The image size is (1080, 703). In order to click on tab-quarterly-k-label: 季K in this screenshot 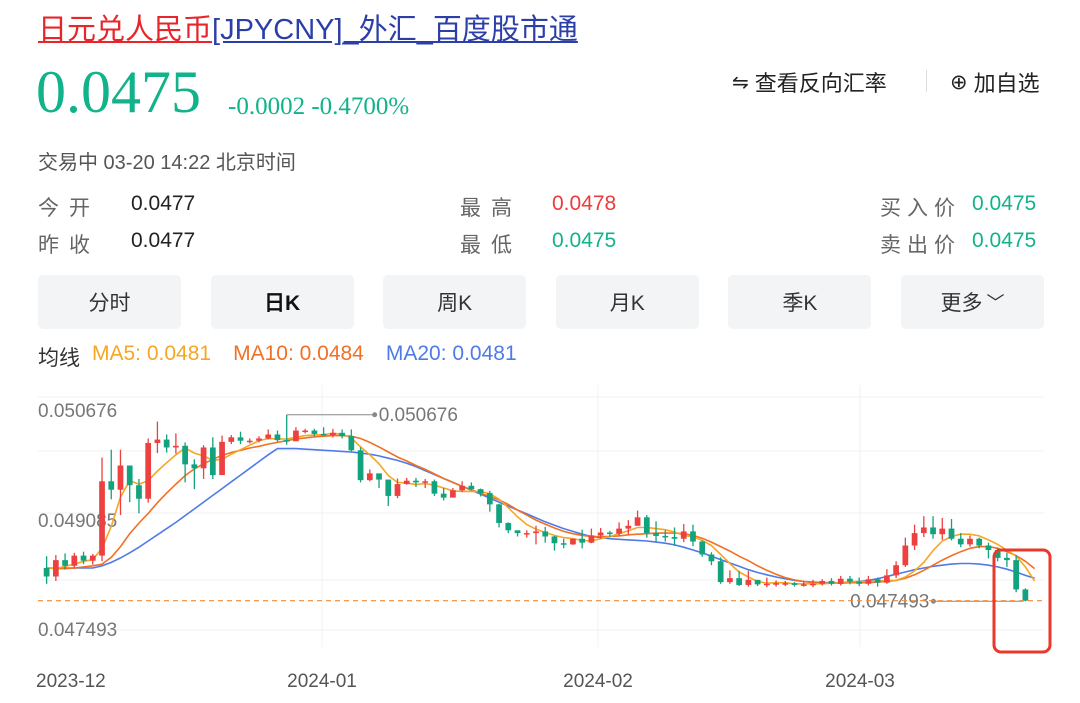, I will do `click(800, 303)`.